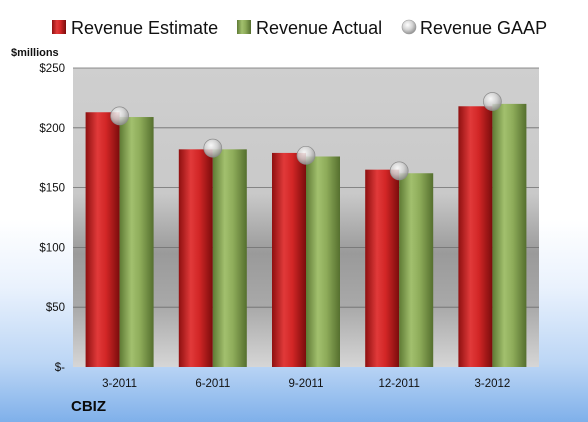  What do you see at coordinates (88, 406) in the screenshot?
I see `company-label: CBIZ` at bounding box center [88, 406].